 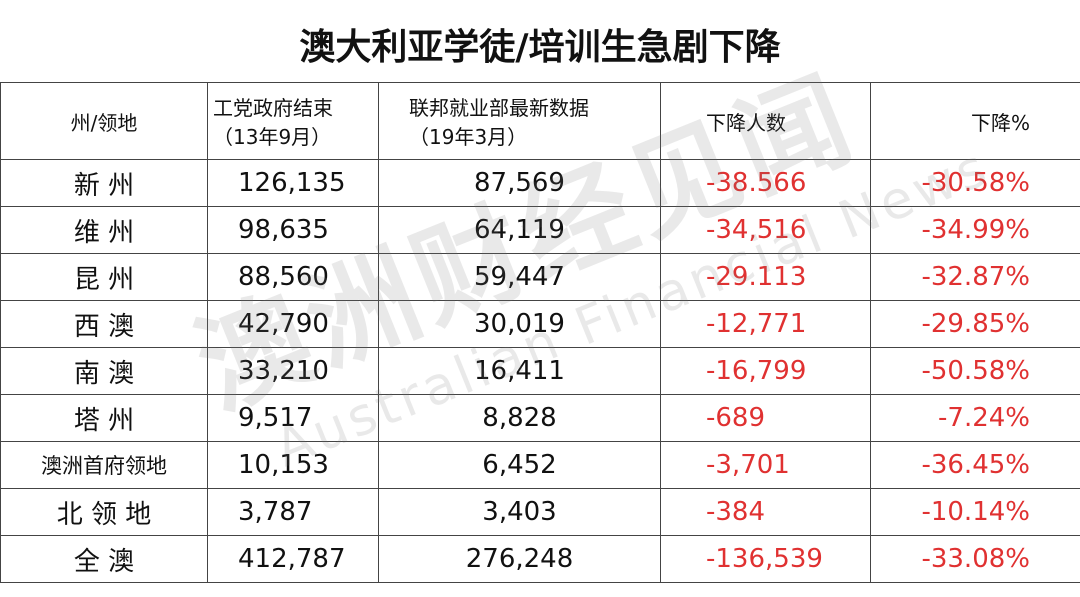 What do you see at coordinates (104, 183) in the screenshot?
I see `table-cell: 新 州` at bounding box center [104, 183].